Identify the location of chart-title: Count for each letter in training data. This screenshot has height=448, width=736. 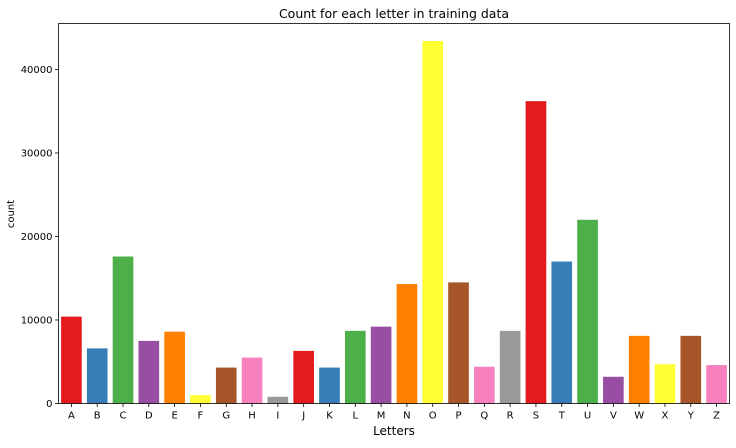
(394, 13).